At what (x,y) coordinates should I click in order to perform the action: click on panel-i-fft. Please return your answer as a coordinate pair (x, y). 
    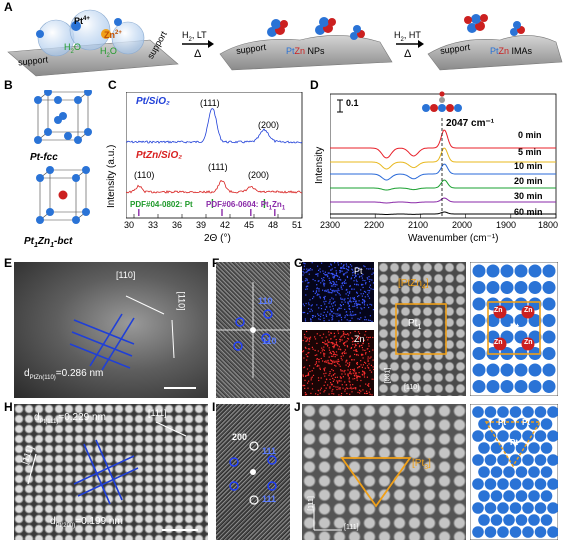
    Looking at the image, I should click on (253, 472).